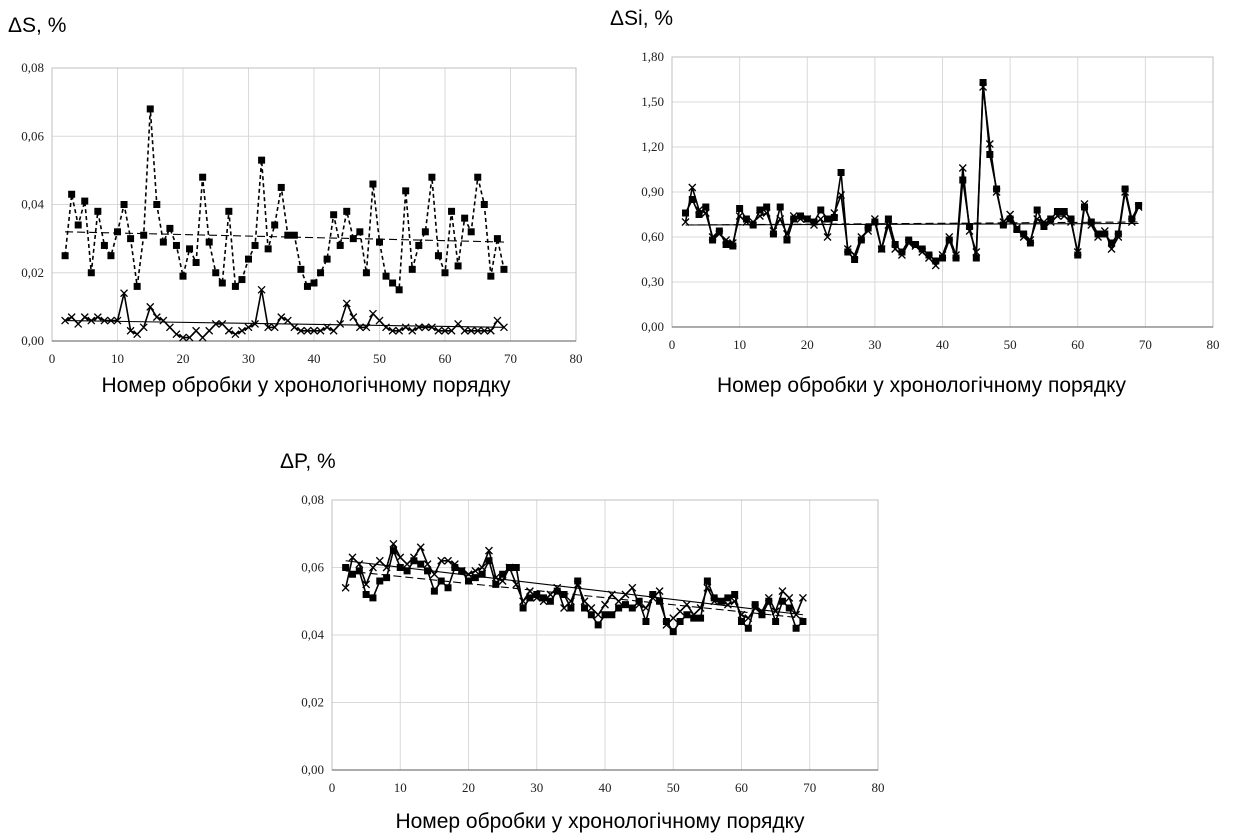  I want to click on chart-si-ytick-label: 1,50, so click(652, 101).